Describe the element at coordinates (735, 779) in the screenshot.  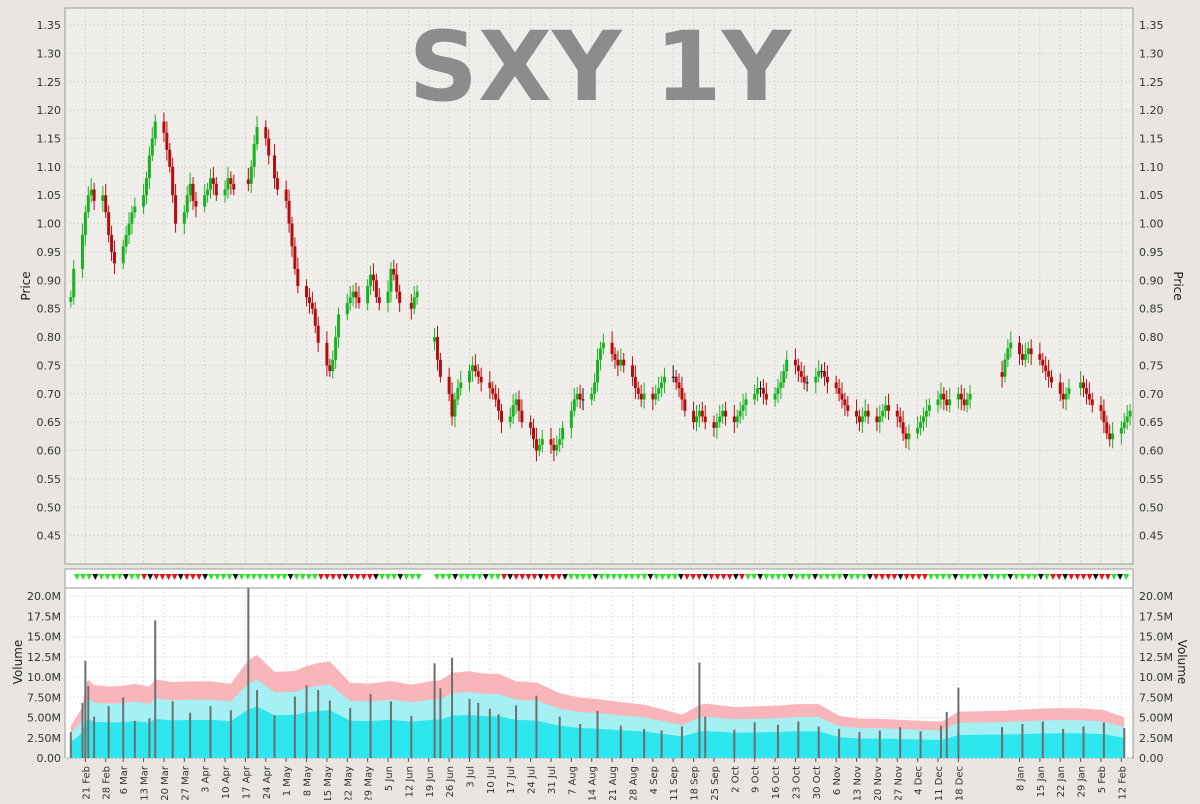
I see `x-tick-label: 2 Oct` at that location.